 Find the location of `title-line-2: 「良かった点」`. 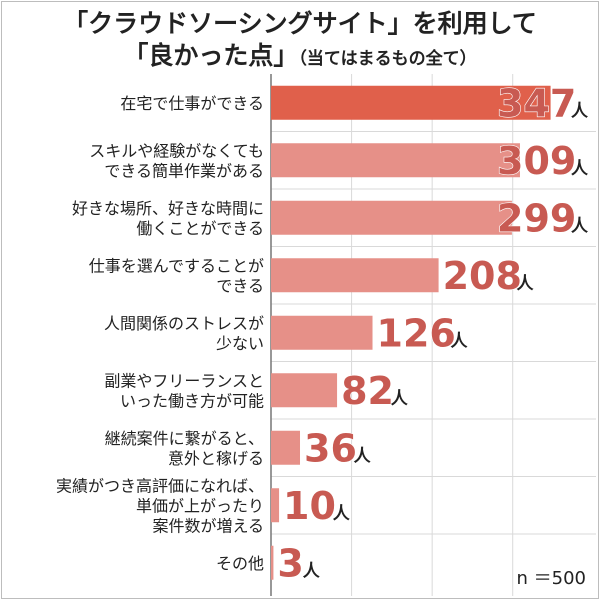

title-line-2: 「良かった点」 is located at coordinates (211, 55).